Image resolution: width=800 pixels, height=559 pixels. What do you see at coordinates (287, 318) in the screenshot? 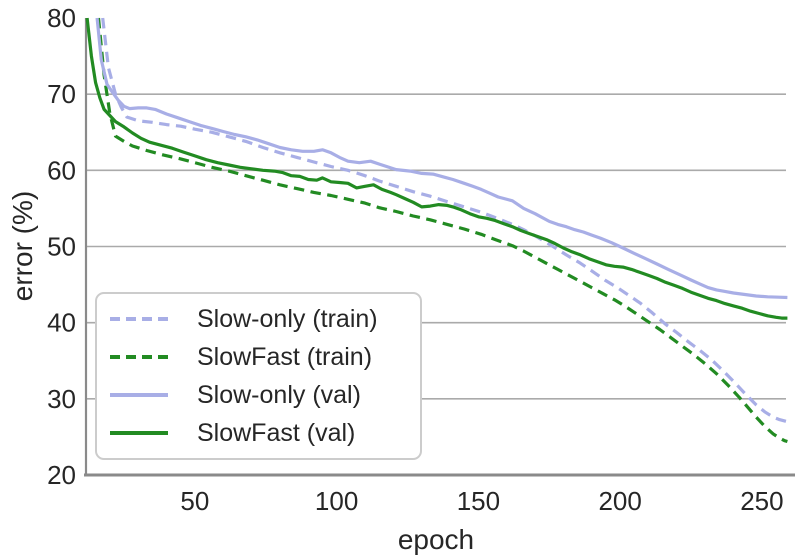
I see `legend-label: Slow-only (train)` at bounding box center [287, 318].